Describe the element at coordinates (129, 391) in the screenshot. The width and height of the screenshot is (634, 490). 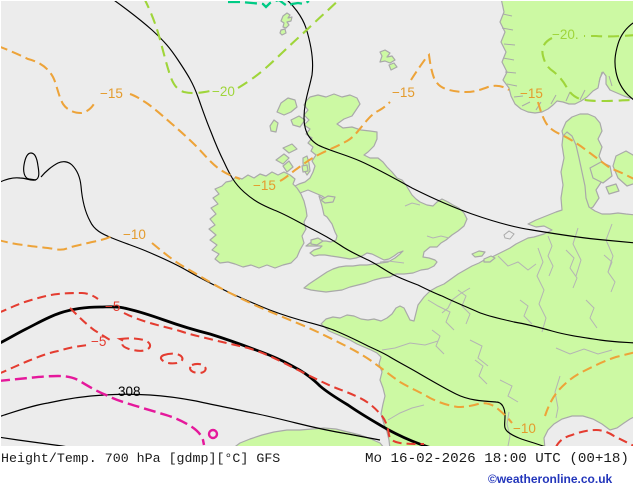
I see `svg-text: 308` at that location.